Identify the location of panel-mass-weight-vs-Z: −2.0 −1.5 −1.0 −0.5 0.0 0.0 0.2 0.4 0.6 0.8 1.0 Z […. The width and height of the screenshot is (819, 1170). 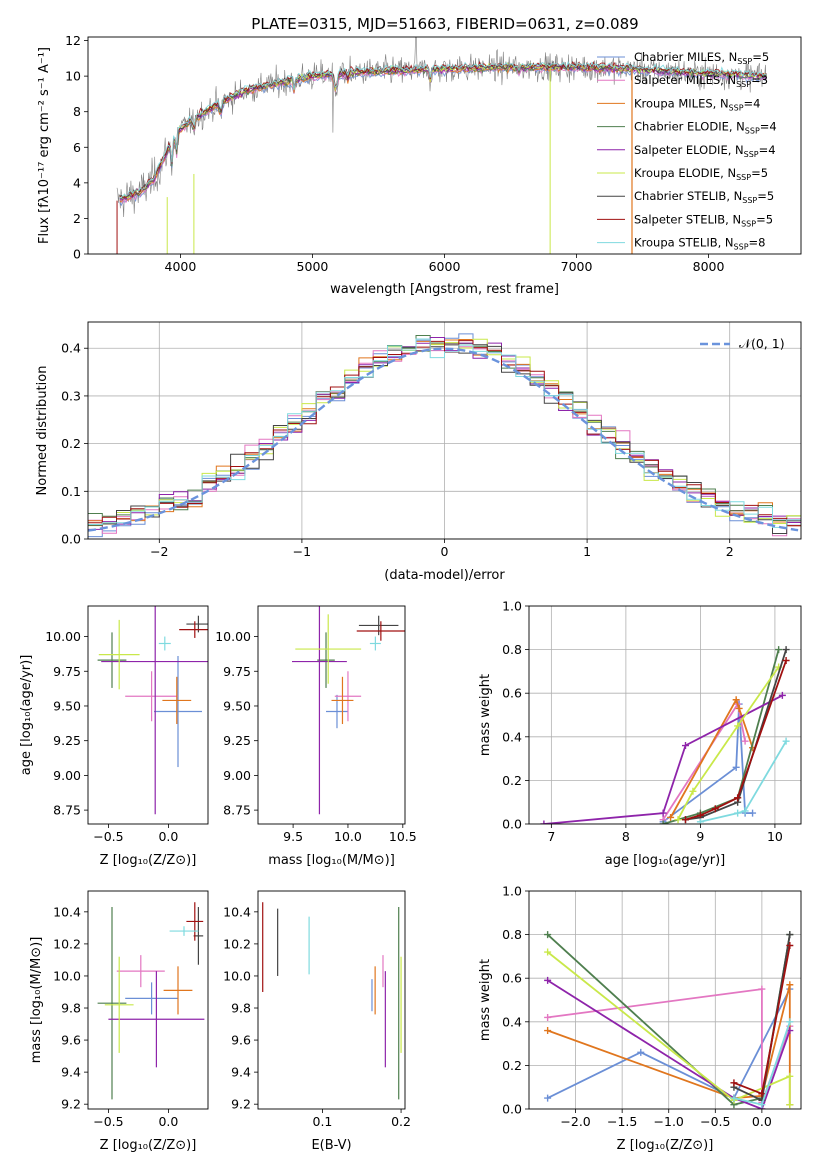
(640, 1018).